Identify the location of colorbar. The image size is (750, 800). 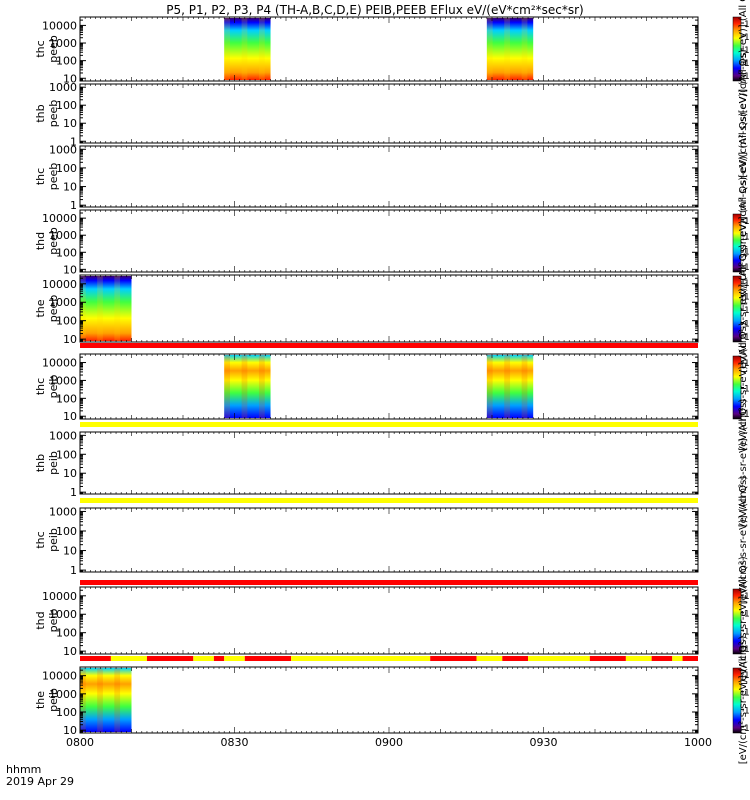
(737, 700).